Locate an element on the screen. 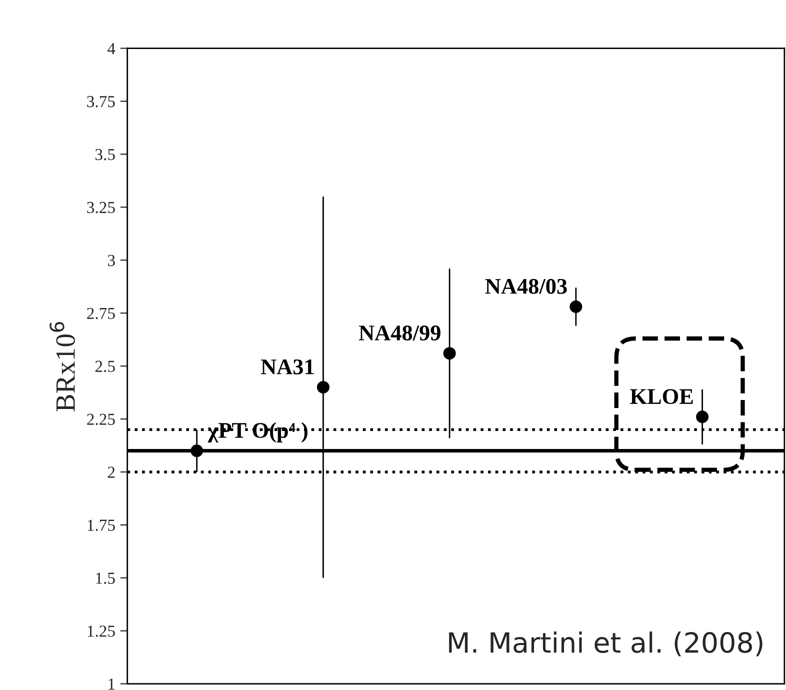 The height and width of the screenshot is (690, 786). y-tick-label: 2.5 is located at coordinates (105, 366).